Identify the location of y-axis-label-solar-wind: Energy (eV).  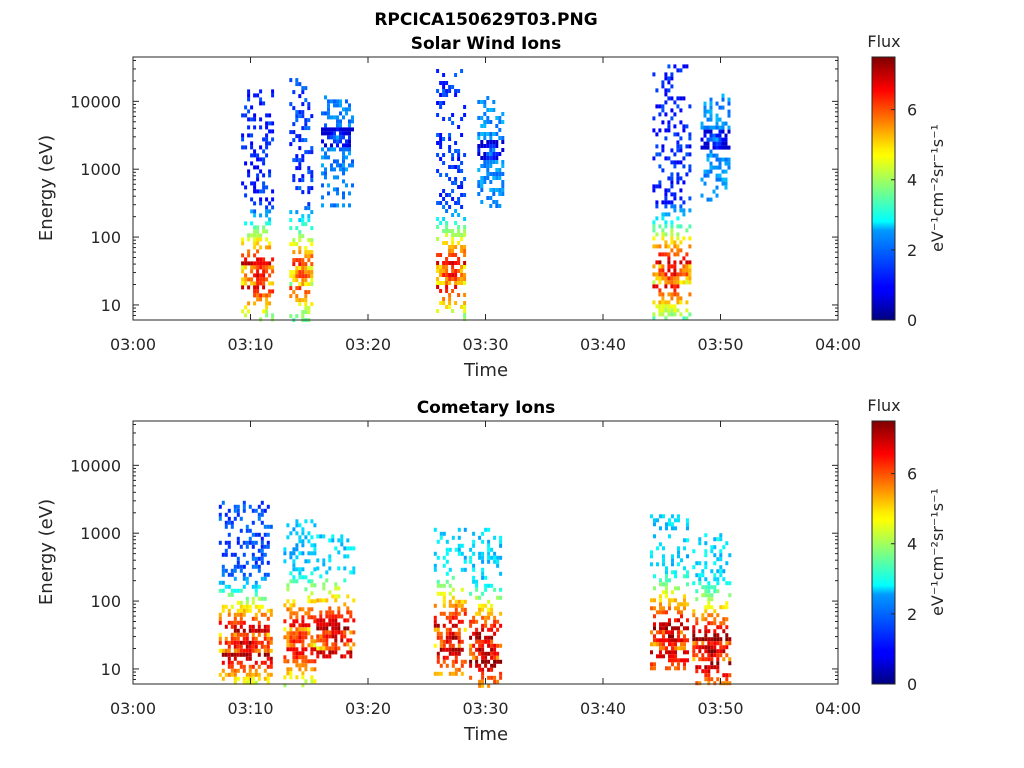
(46, 188).